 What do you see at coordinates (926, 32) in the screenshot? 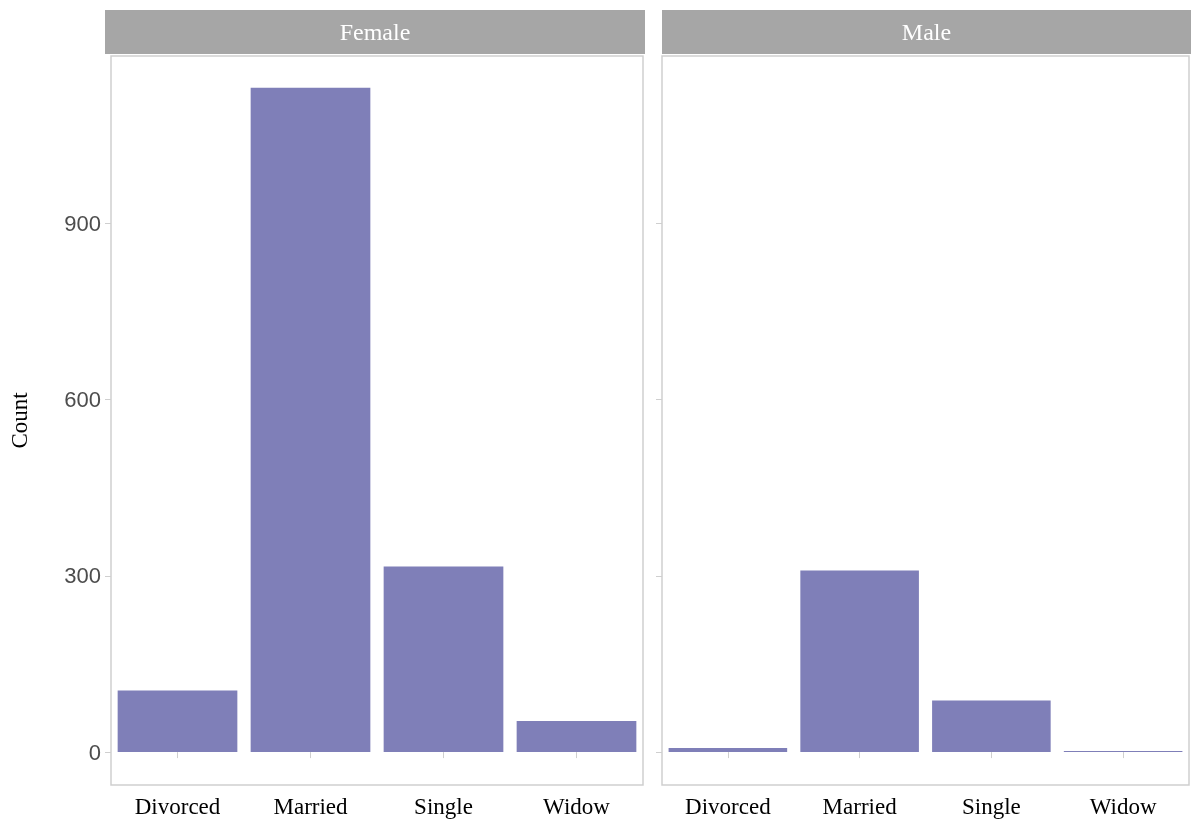
I see `chart-title: Male` at bounding box center [926, 32].